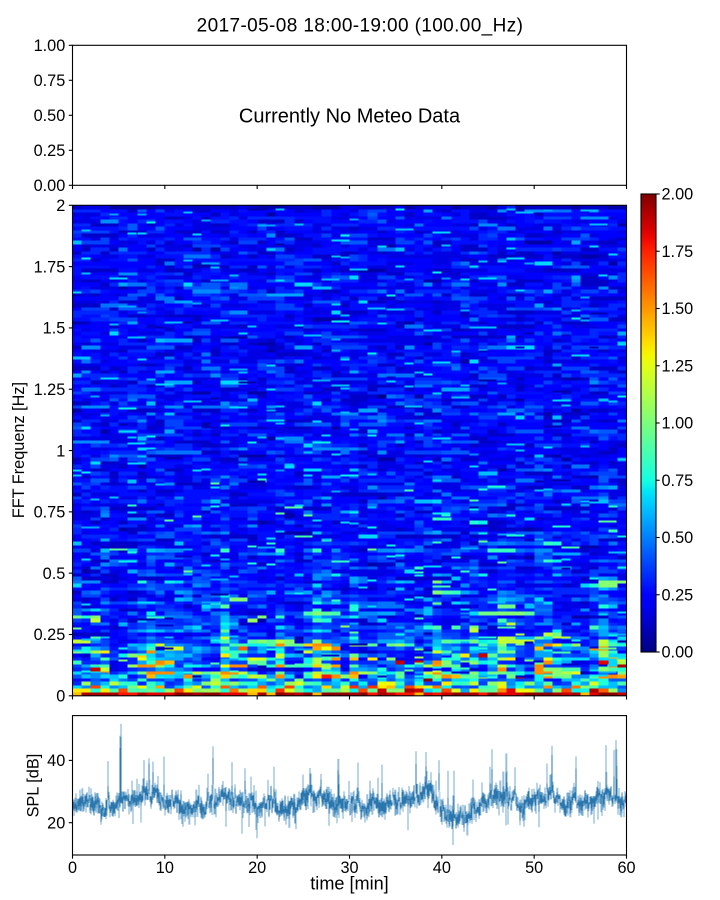  What do you see at coordinates (54, 574) in the screenshot?
I see `svg-text: 0.5` at bounding box center [54, 574].